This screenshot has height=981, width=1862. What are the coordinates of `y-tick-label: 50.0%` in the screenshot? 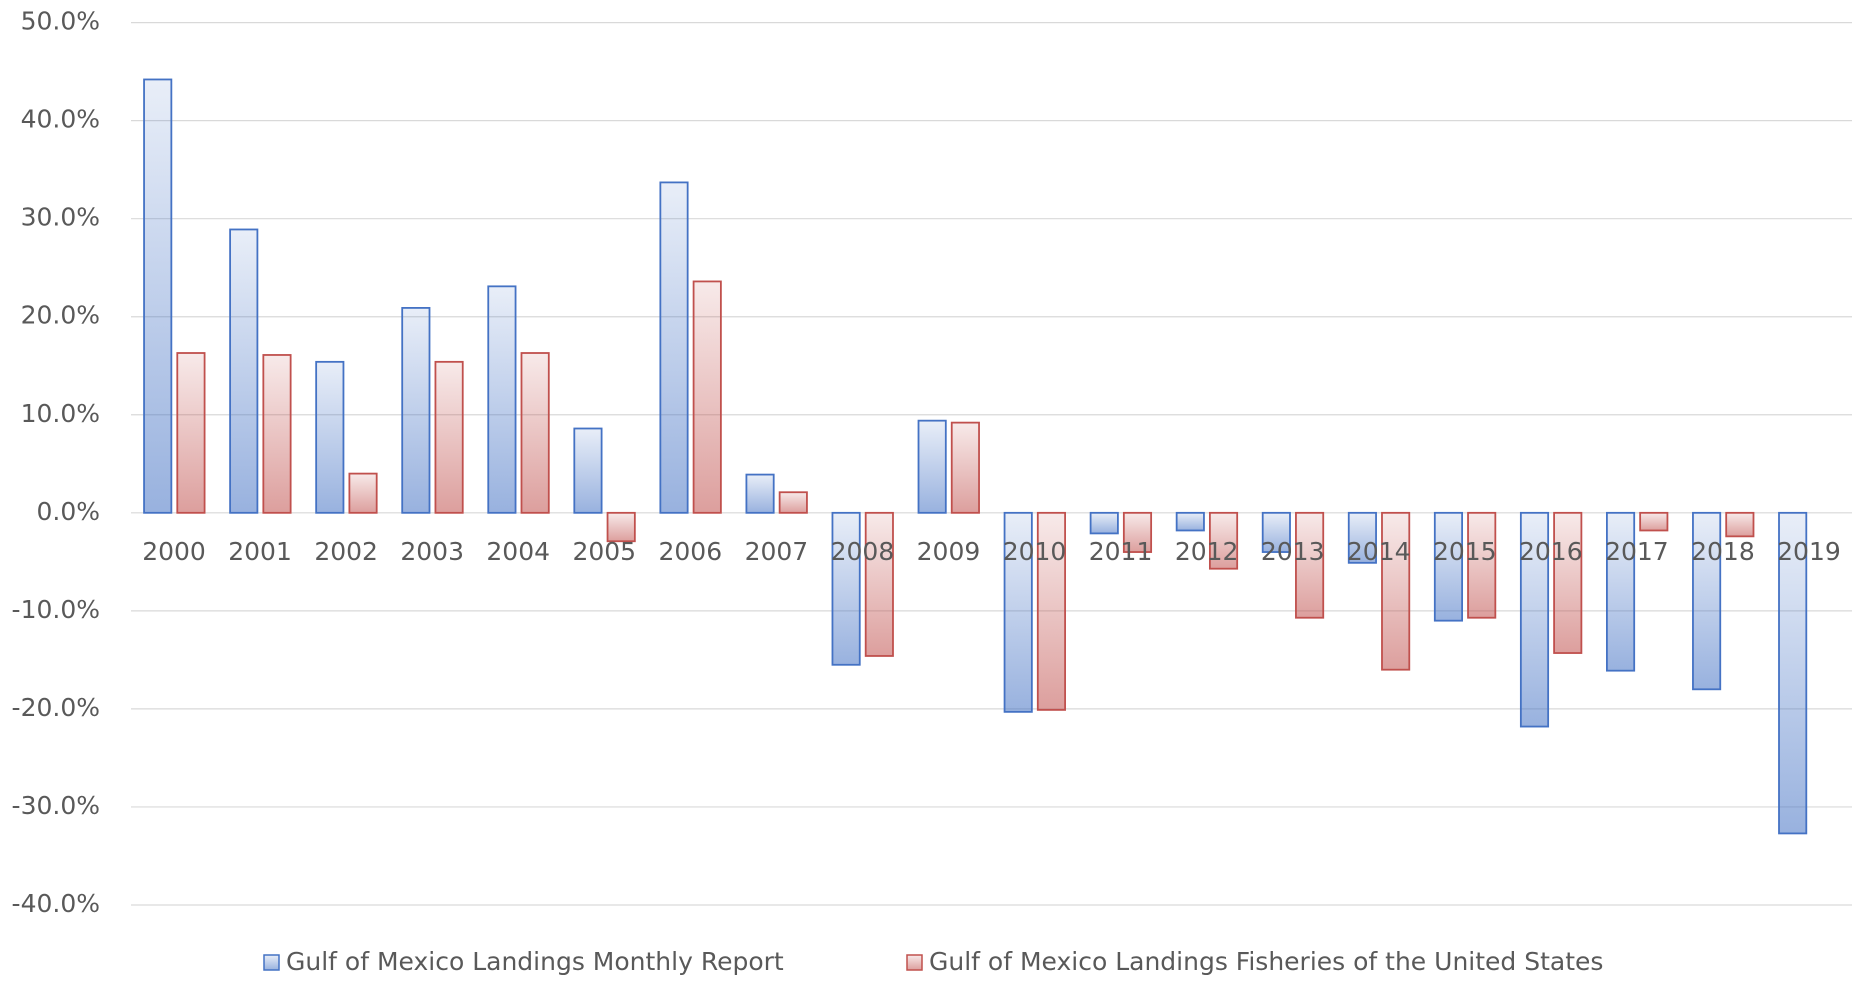 It's located at (60, 21).